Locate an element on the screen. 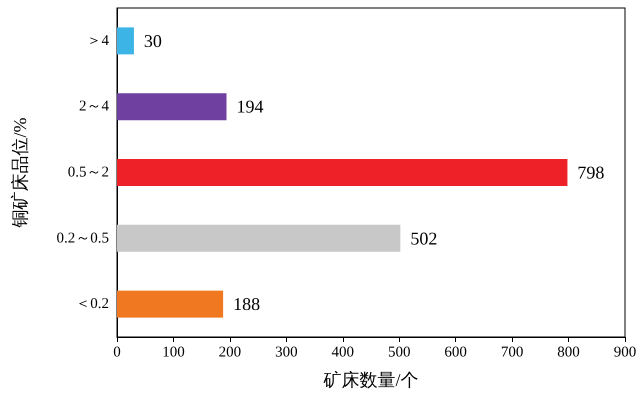 The width and height of the screenshot is (641, 398). y-tick-label: 2～4 is located at coordinates (94, 106).